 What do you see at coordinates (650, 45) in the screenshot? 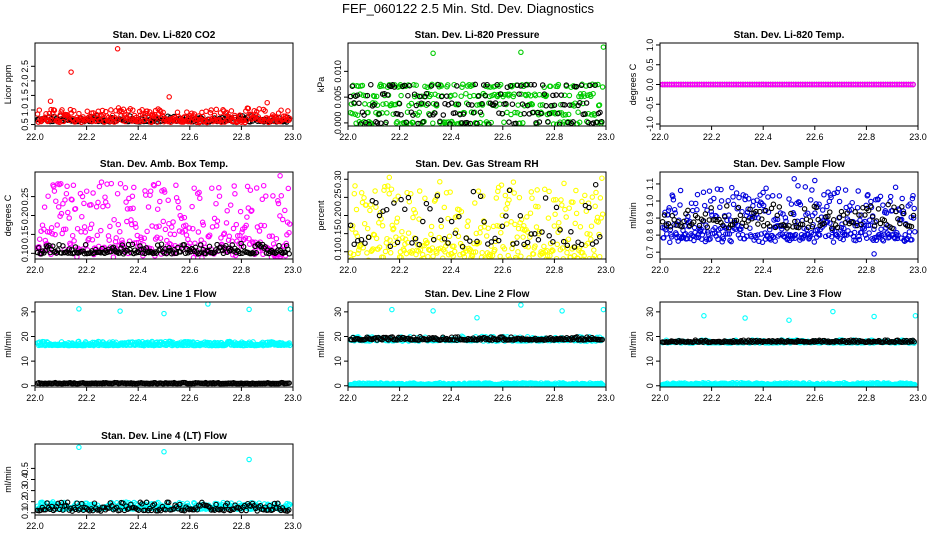
I see `y-tick-label: 1.0` at bounding box center [650, 45].